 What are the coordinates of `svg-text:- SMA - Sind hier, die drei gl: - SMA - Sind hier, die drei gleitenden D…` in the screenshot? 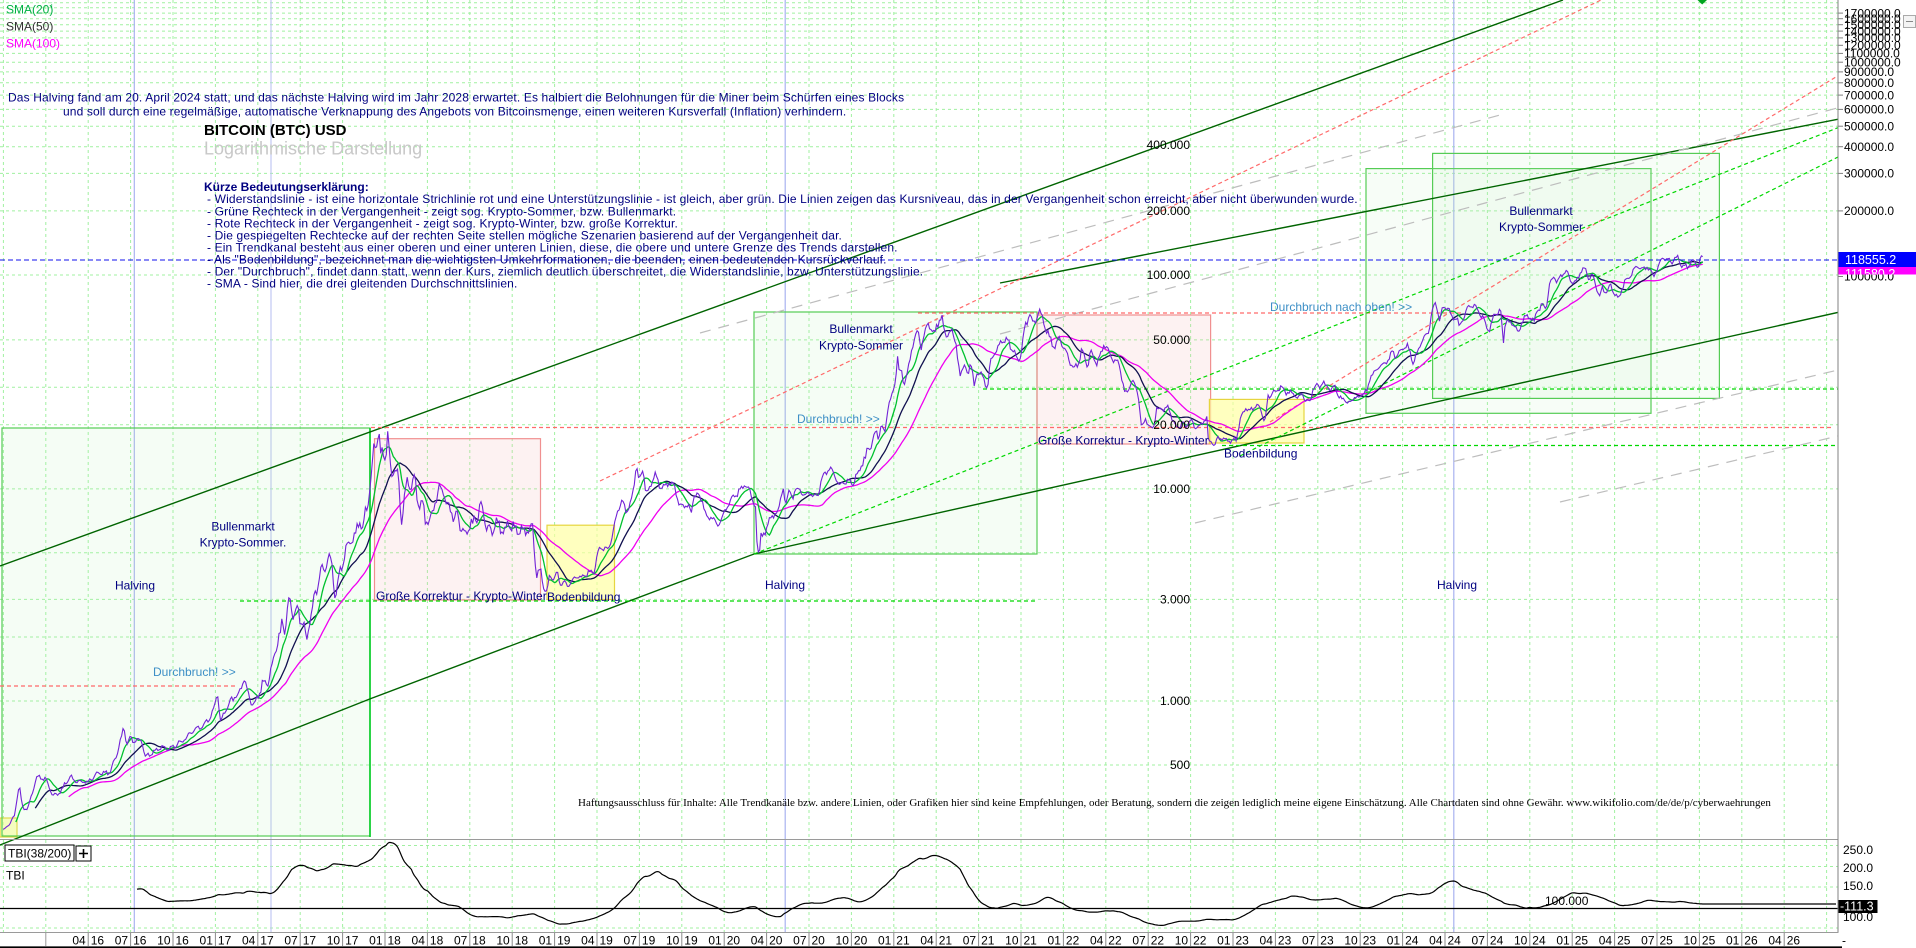 It's located at (362, 284).